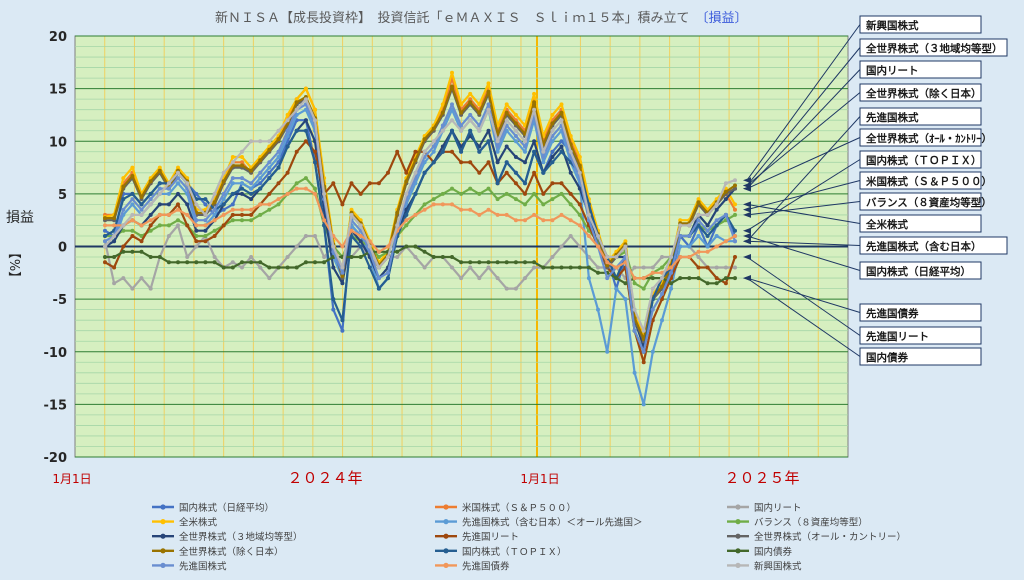 This screenshot has height=580, width=1024. I want to click on y-axis-unit: 【%】, so click(13, 265).